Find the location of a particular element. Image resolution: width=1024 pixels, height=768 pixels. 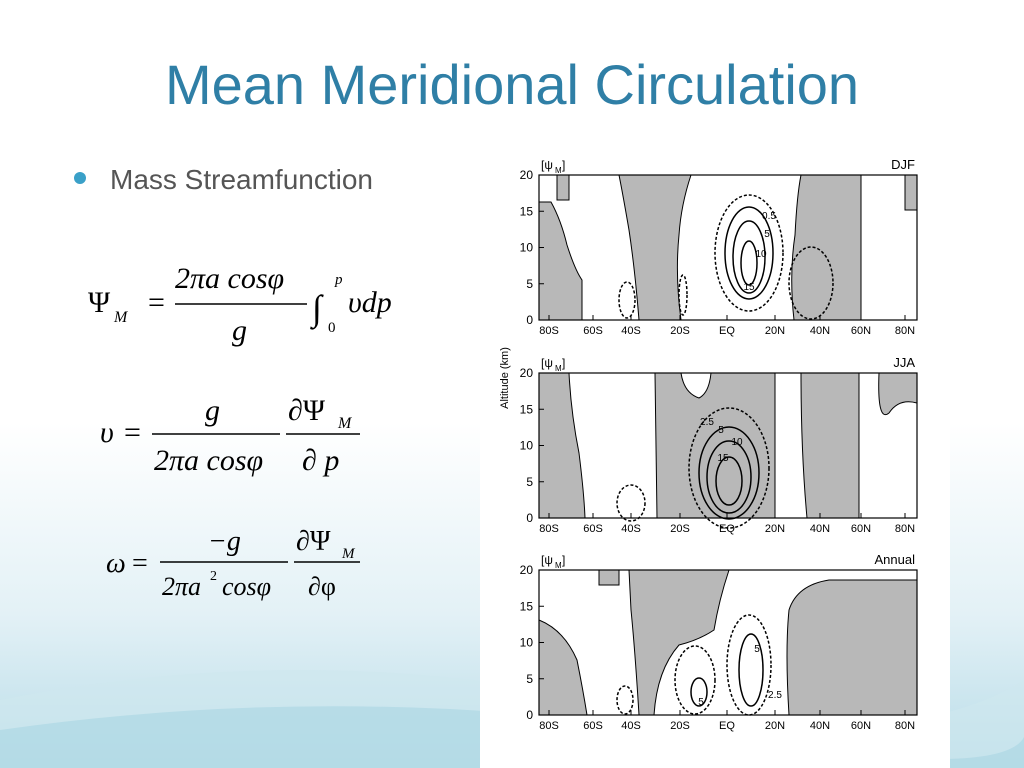

panel-label: Annual is located at coordinates (895, 559).